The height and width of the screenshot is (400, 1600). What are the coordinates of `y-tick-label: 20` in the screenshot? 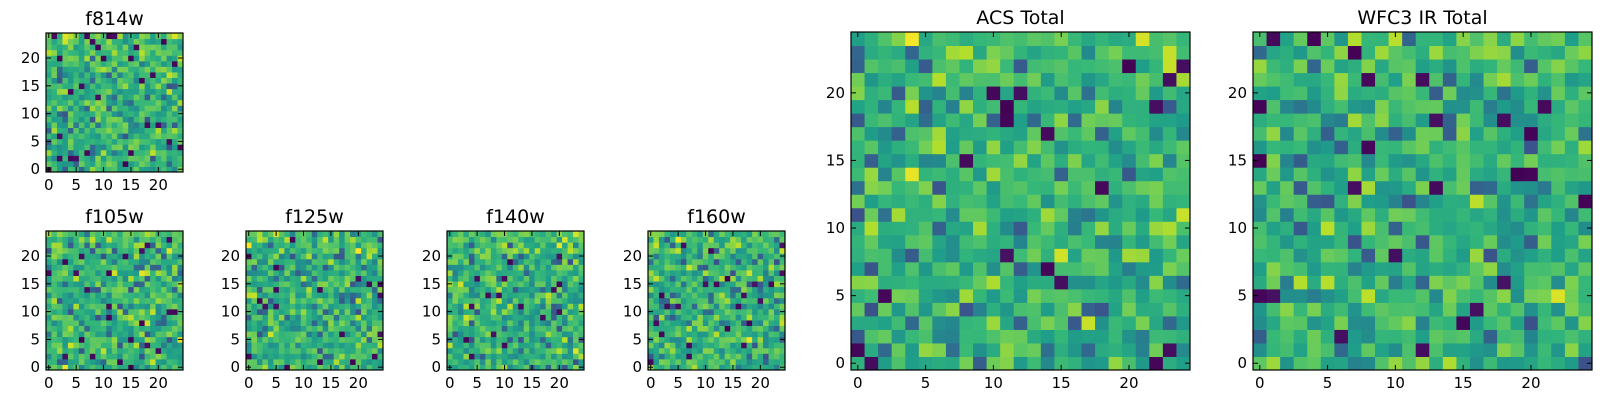 It's located at (30, 256).